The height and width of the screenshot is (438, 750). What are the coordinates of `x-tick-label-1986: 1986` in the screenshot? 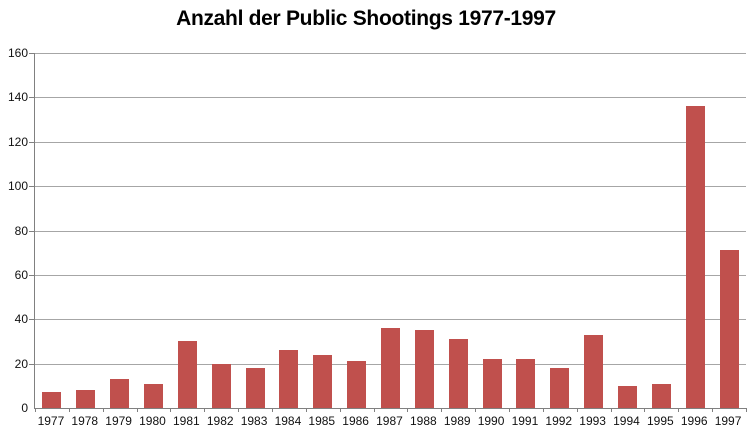 It's located at (355, 421).